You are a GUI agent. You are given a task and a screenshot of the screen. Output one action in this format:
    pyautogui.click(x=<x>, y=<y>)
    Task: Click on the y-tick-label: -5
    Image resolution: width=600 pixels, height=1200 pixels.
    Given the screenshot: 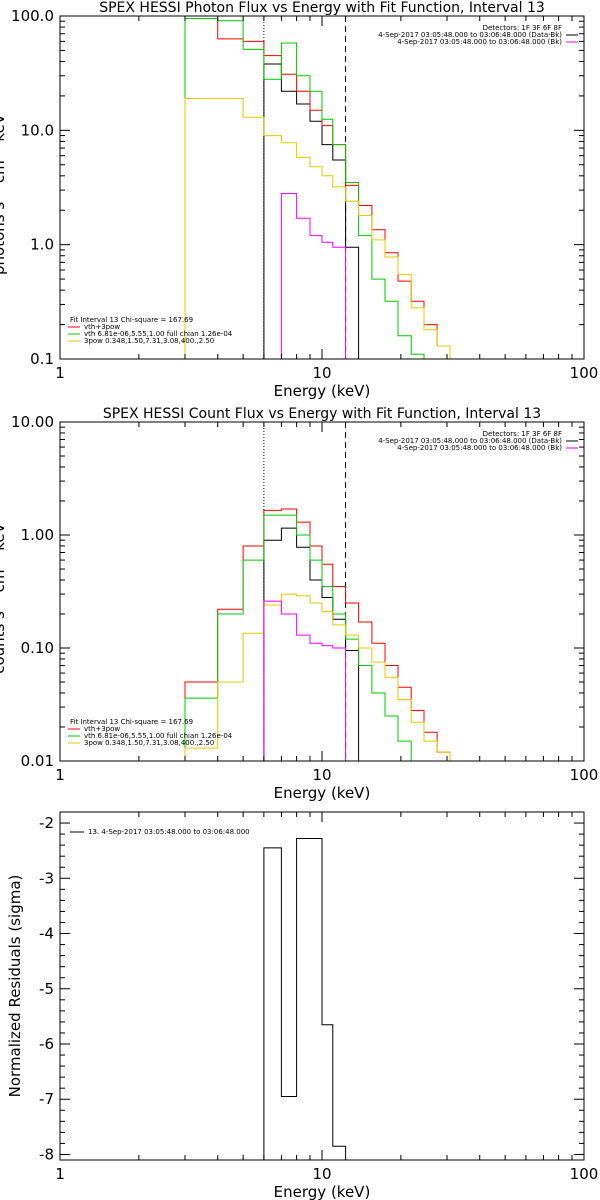 What is the action you would take?
    pyautogui.click(x=46, y=989)
    